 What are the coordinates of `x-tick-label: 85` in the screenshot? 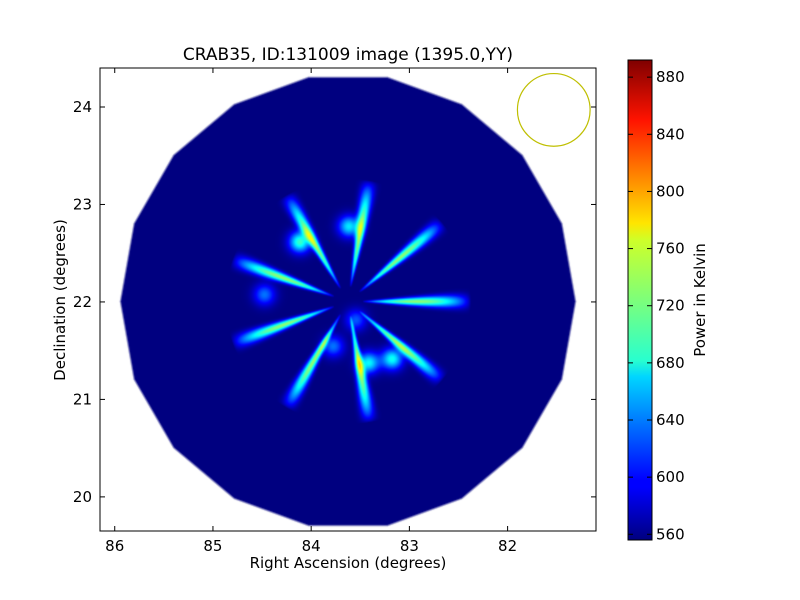 It's located at (212, 546).